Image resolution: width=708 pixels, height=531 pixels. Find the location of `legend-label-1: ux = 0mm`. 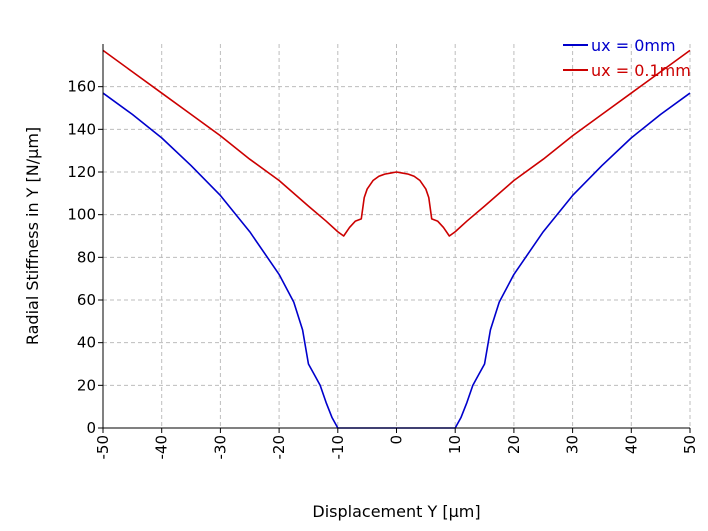

legend-label-1: ux = 0mm is located at coordinates (633, 45).